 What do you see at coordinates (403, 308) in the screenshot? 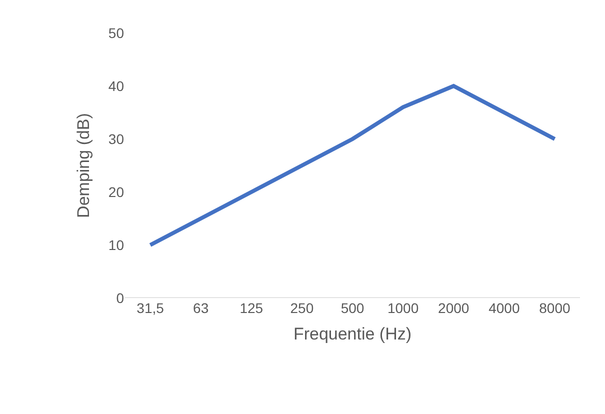
I see `x-tick-label: 1000` at bounding box center [403, 308].